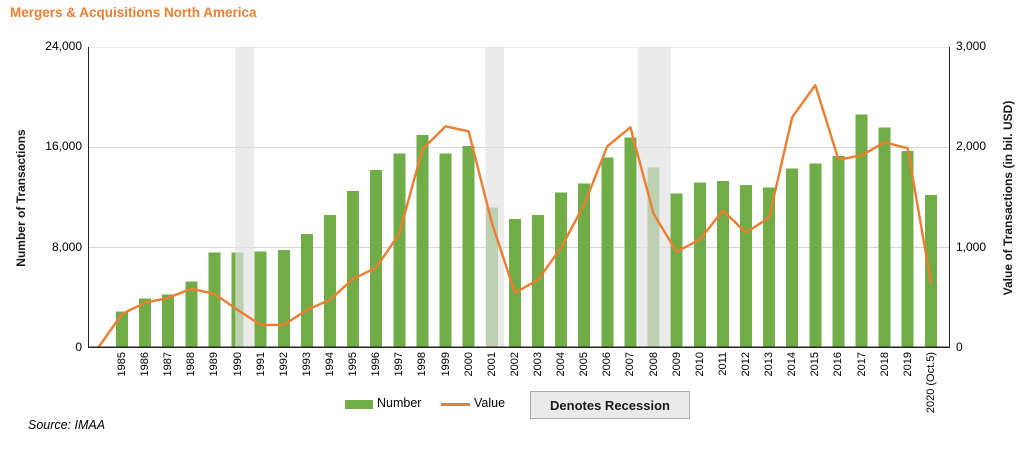 The height and width of the screenshot is (464, 1030). I want to click on x-label-text: 2010, so click(699, 364).